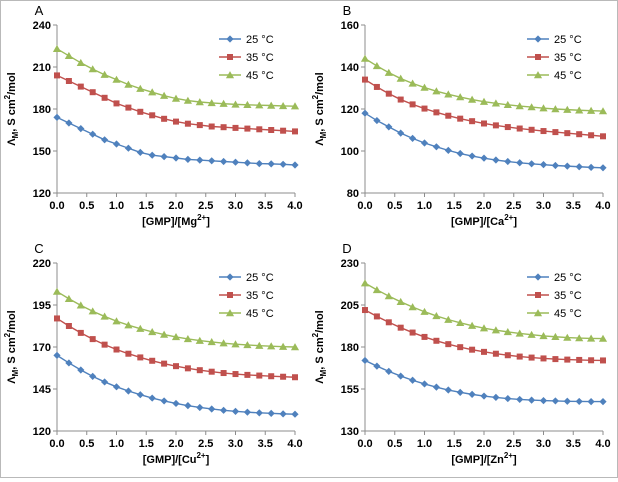 This screenshot has width=618, height=482. What do you see at coordinates (42, 152) in the screenshot?
I see `y-tick-label: 150` at bounding box center [42, 152].